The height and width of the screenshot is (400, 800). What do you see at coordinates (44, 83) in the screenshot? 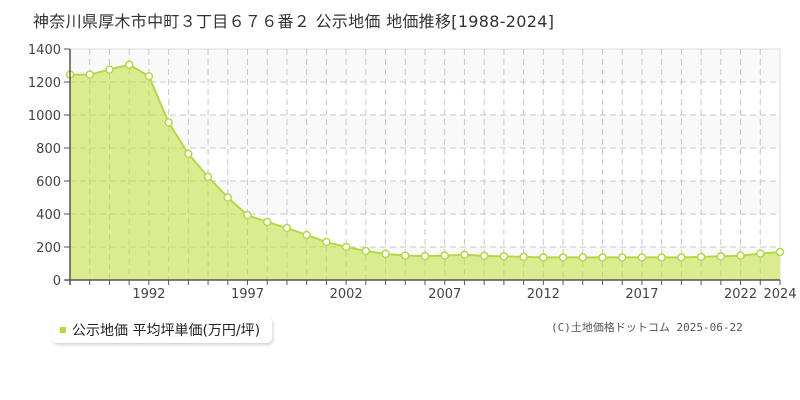
I see `y-tick-label: 1200` at bounding box center [44, 83].